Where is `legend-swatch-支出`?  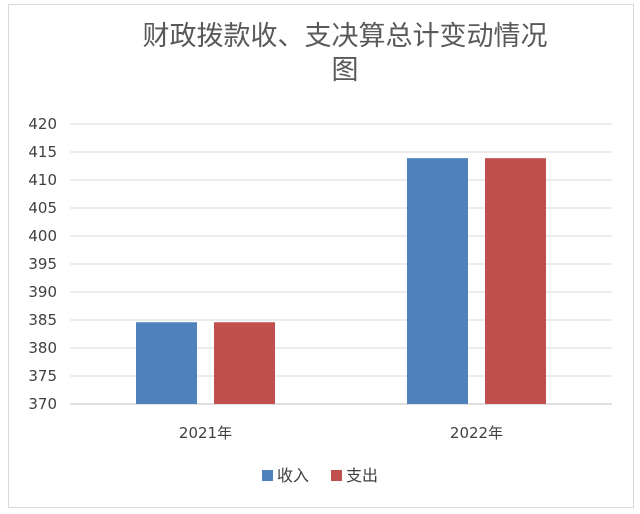 legend-swatch-支出 is located at coordinates (336, 475).